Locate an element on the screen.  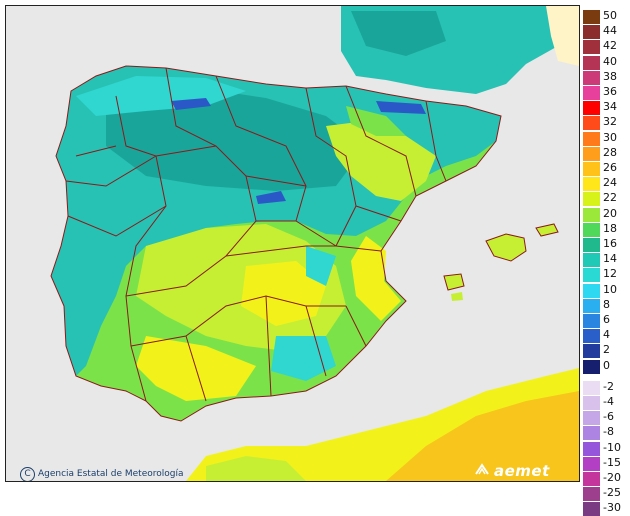
legend-item: -25 is located at coordinates (605, 494).